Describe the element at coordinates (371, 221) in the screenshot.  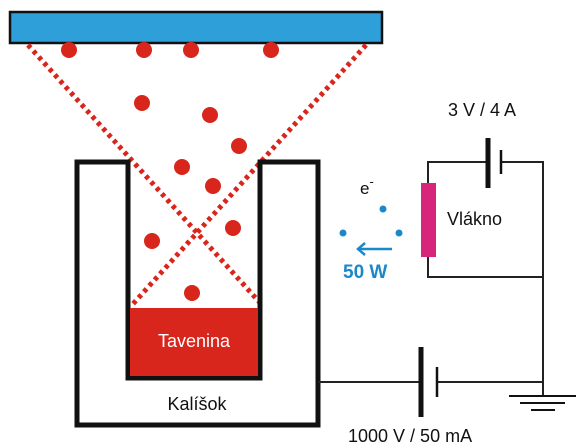
I see `electron-cloud` at that location.